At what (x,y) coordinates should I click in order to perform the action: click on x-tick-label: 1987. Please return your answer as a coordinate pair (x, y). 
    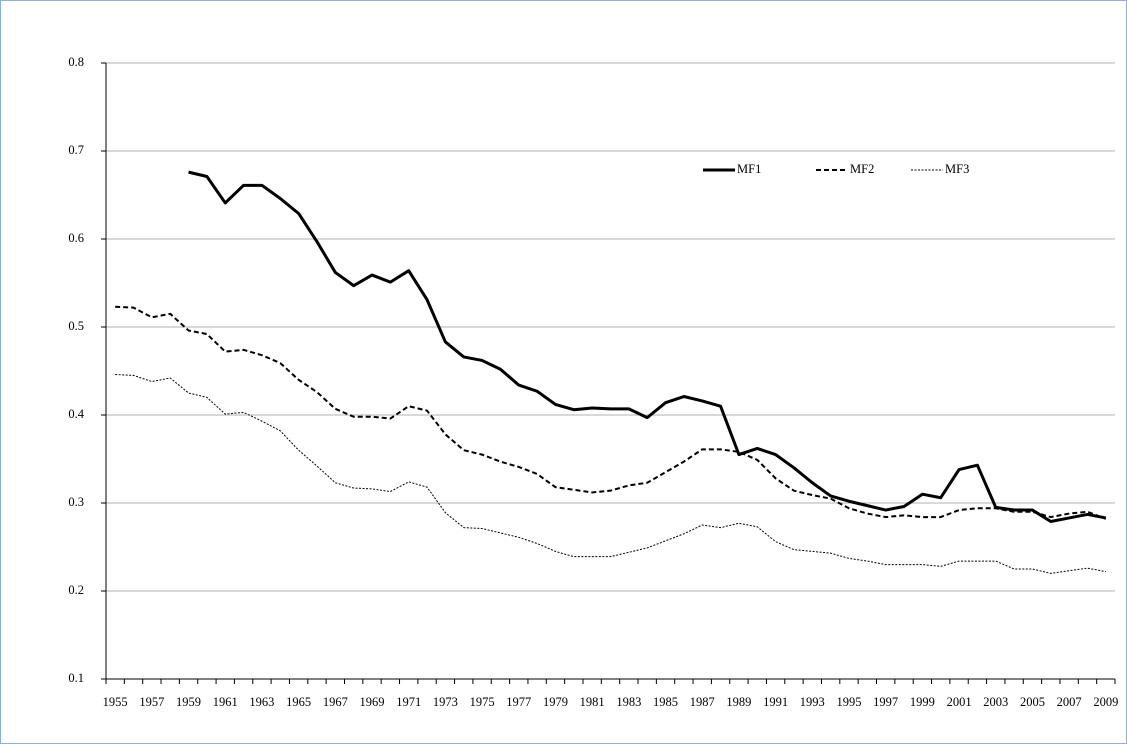
    Looking at the image, I should click on (702, 702).